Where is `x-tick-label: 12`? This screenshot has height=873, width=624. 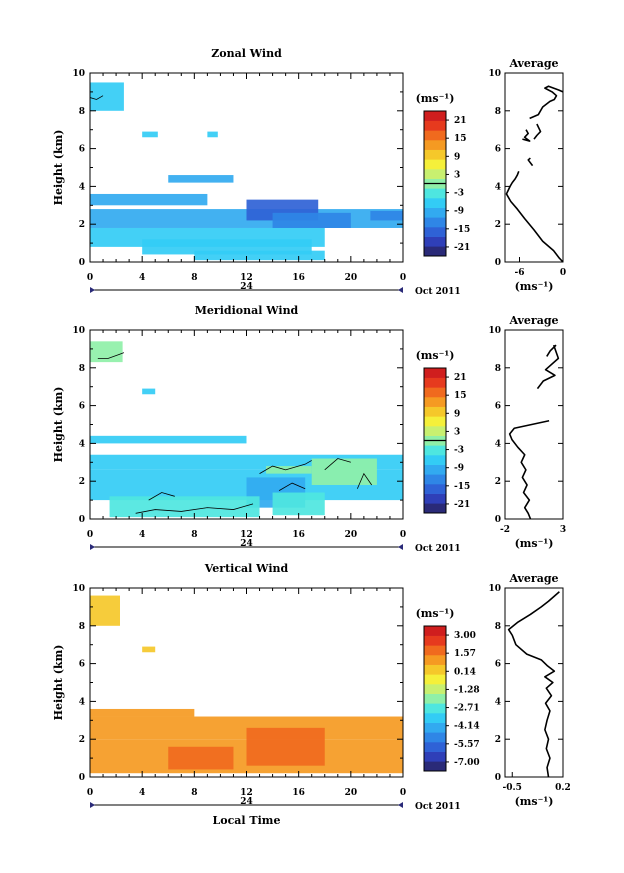 x-tick-label: 12 is located at coordinates (246, 535).